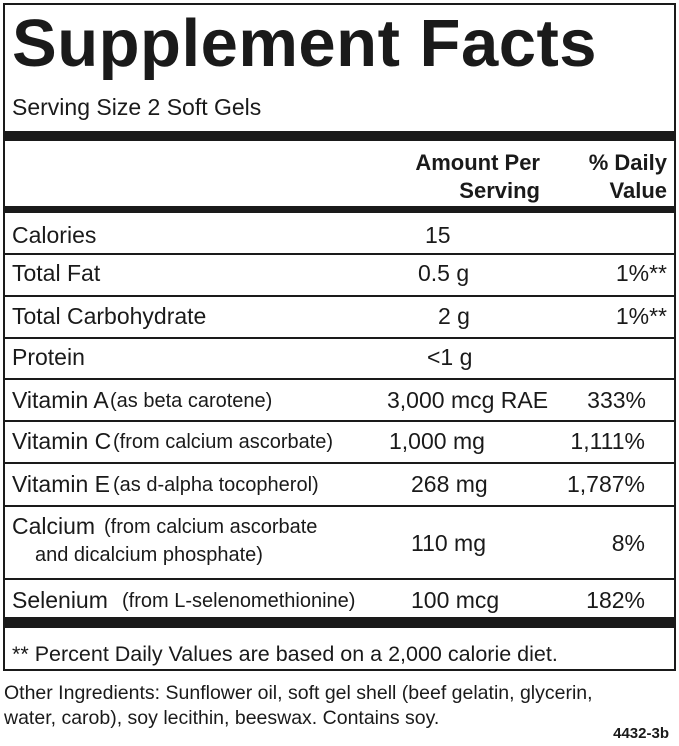 The width and height of the screenshot is (679, 746). Describe the element at coordinates (60, 400) in the screenshot. I see `nutrient-name: Vitamin A` at that location.